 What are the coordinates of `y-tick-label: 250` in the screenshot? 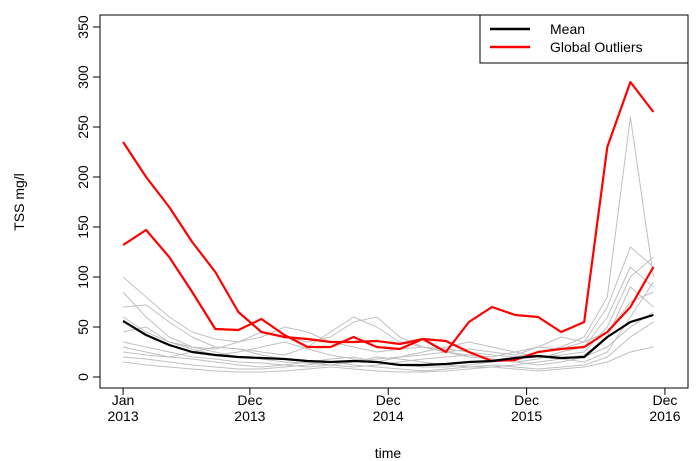 It's located at (83, 127).